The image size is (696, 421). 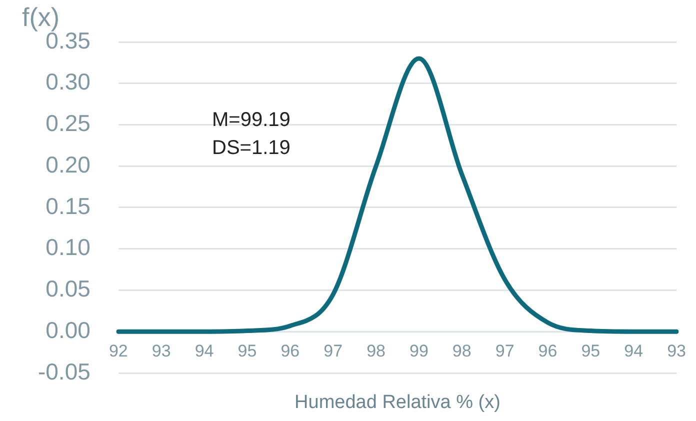 I want to click on y-tick-label: 0.20, so click(x=68, y=164).